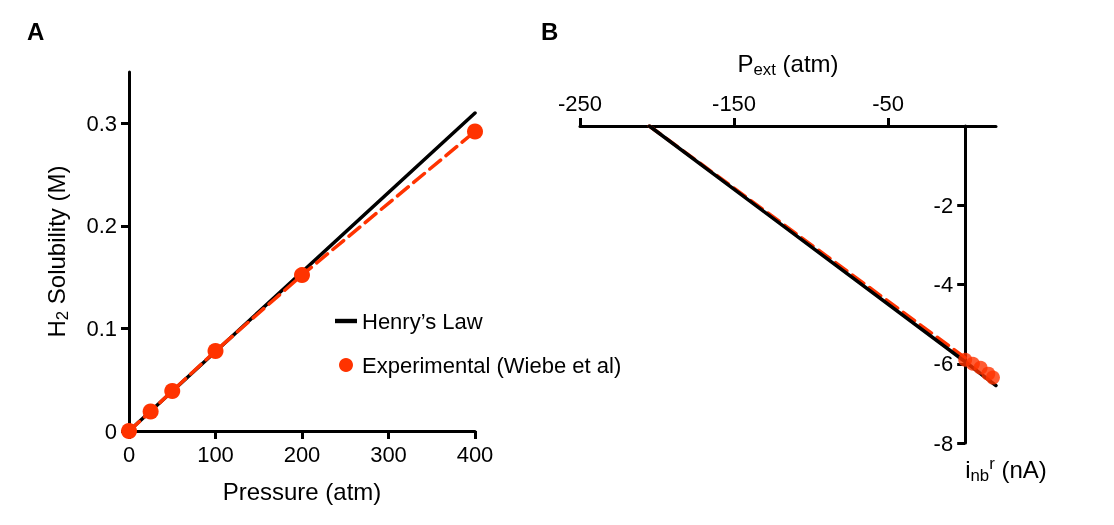  I want to click on x-tick-label: 100, so click(215, 454).